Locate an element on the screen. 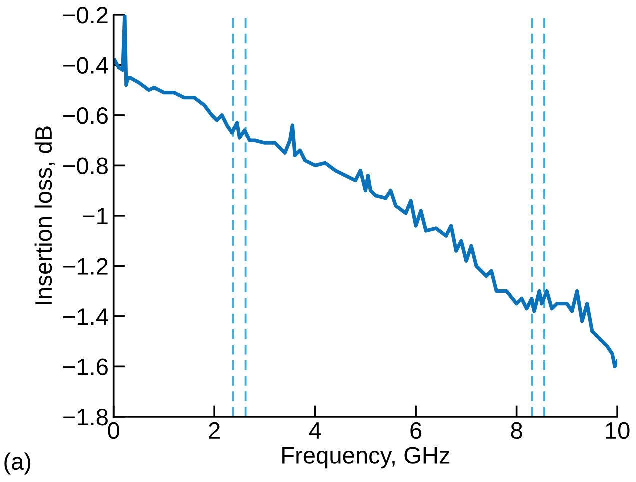  x-tick-label: 6 is located at coordinates (416, 431).